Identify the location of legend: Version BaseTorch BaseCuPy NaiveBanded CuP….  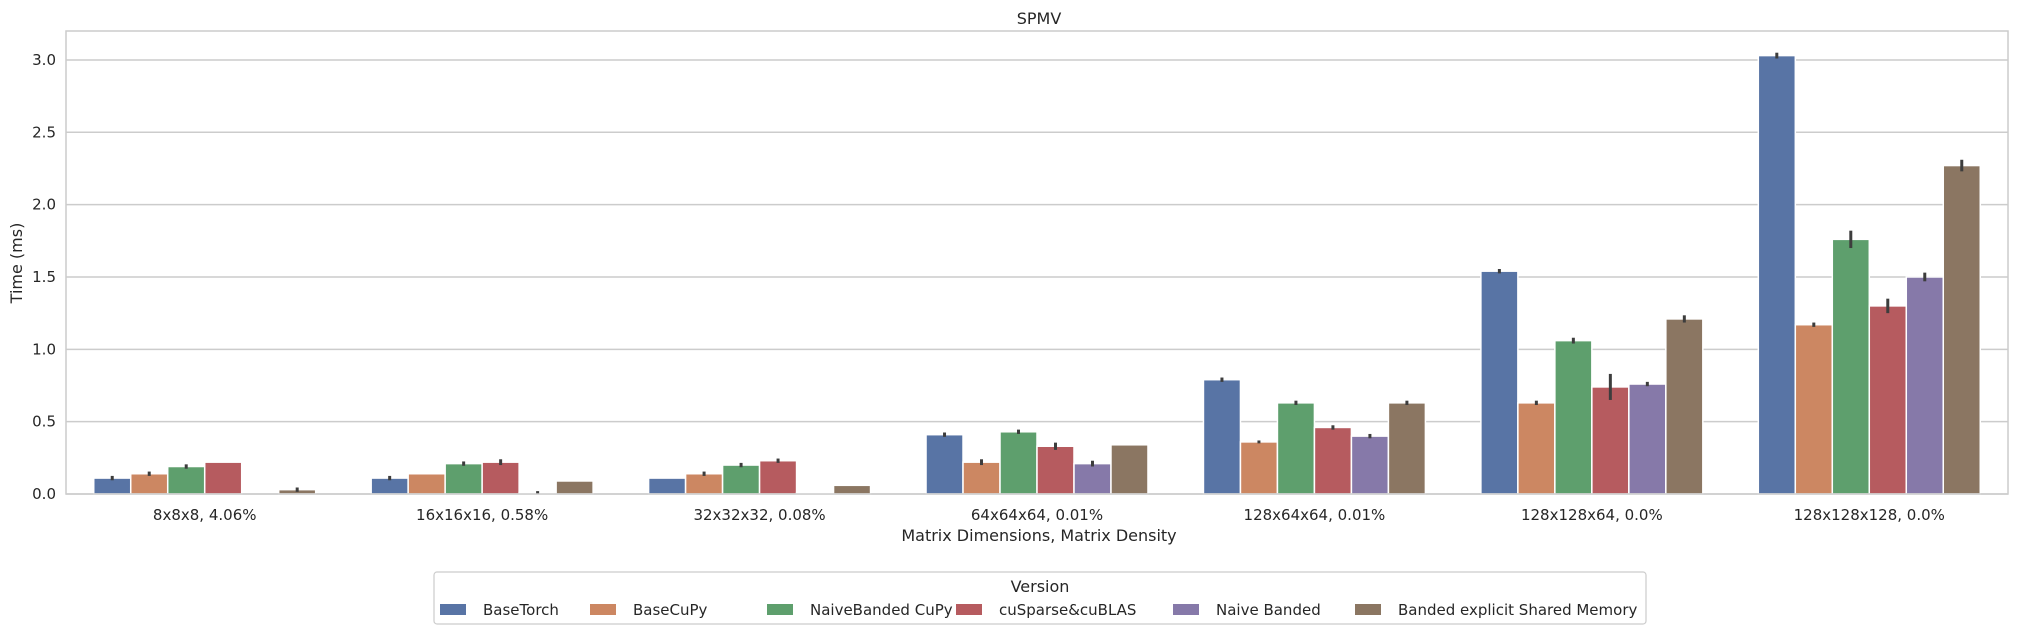
(1040, 598).